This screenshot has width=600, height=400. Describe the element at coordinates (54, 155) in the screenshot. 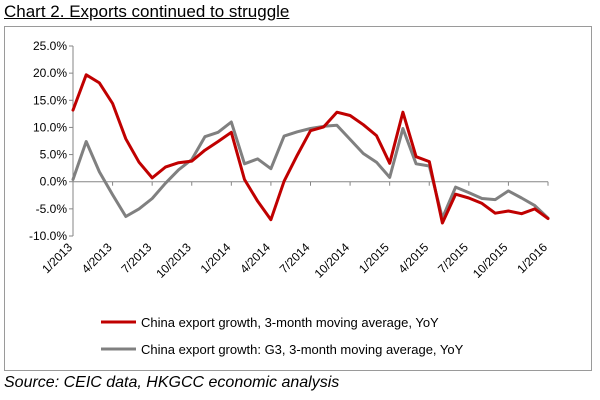

I see `y-tick-label: 5.0%` at that location.